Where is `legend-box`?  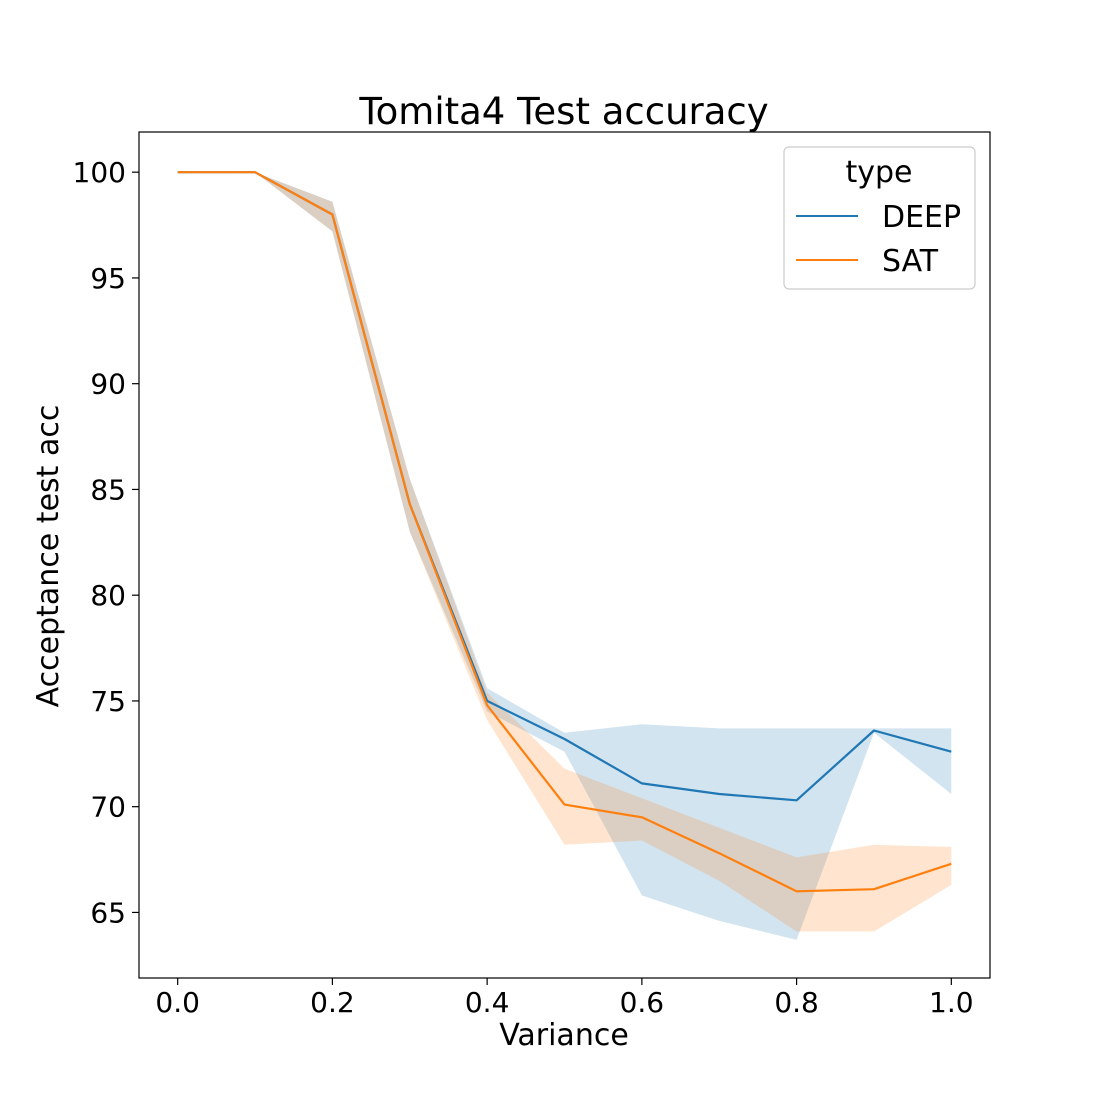
legend-box is located at coordinates (879, 218).